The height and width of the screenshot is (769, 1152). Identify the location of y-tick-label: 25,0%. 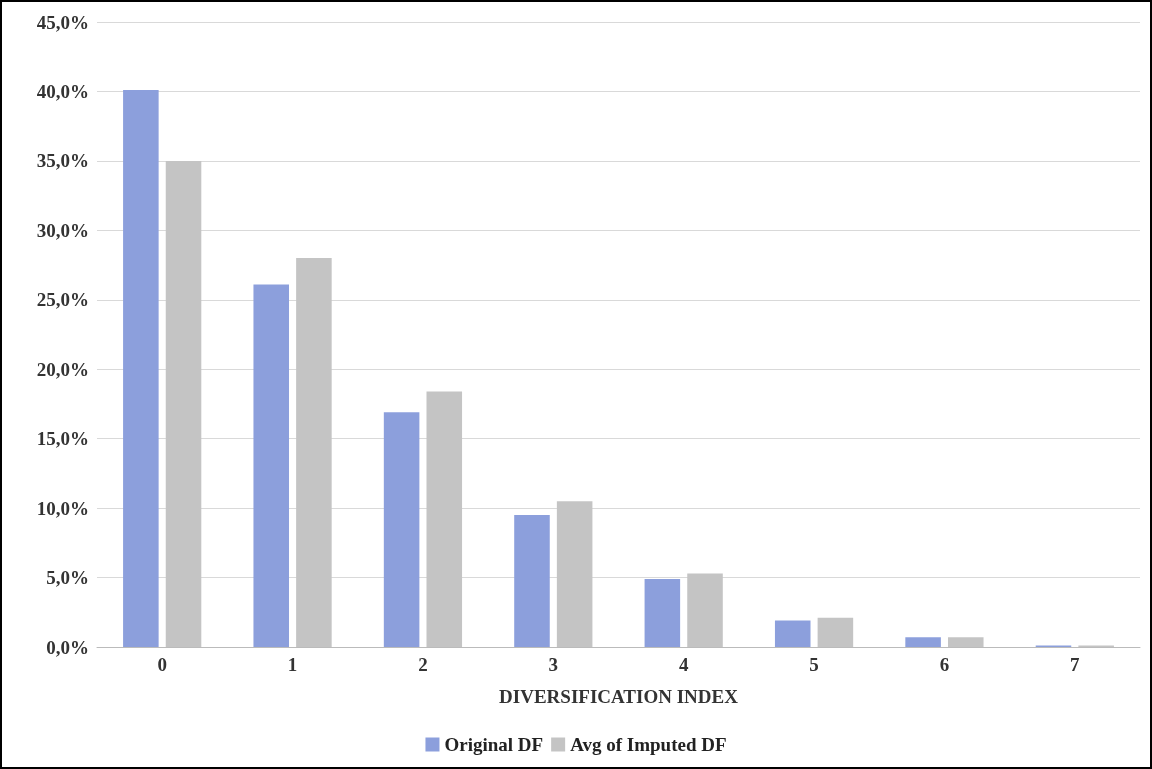
(62, 300).